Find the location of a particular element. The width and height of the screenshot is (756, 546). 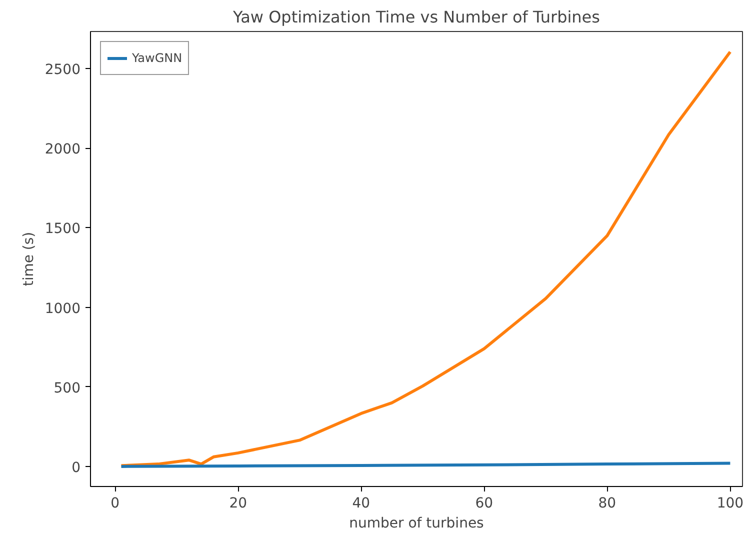

y-tick-label: 1000 is located at coordinates (62, 308).